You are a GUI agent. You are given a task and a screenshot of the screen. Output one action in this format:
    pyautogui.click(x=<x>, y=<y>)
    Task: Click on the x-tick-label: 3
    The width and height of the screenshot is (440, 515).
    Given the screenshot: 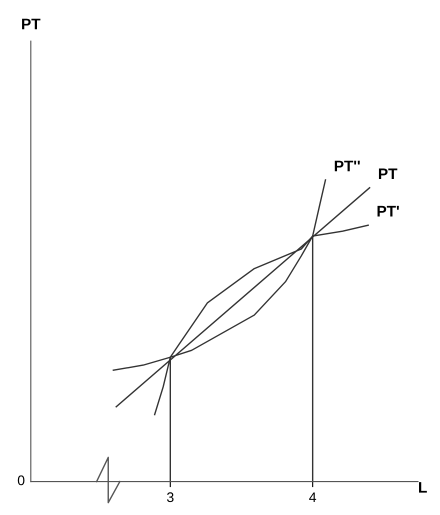 What is the action you would take?
    pyautogui.click(x=170, y=497)
    